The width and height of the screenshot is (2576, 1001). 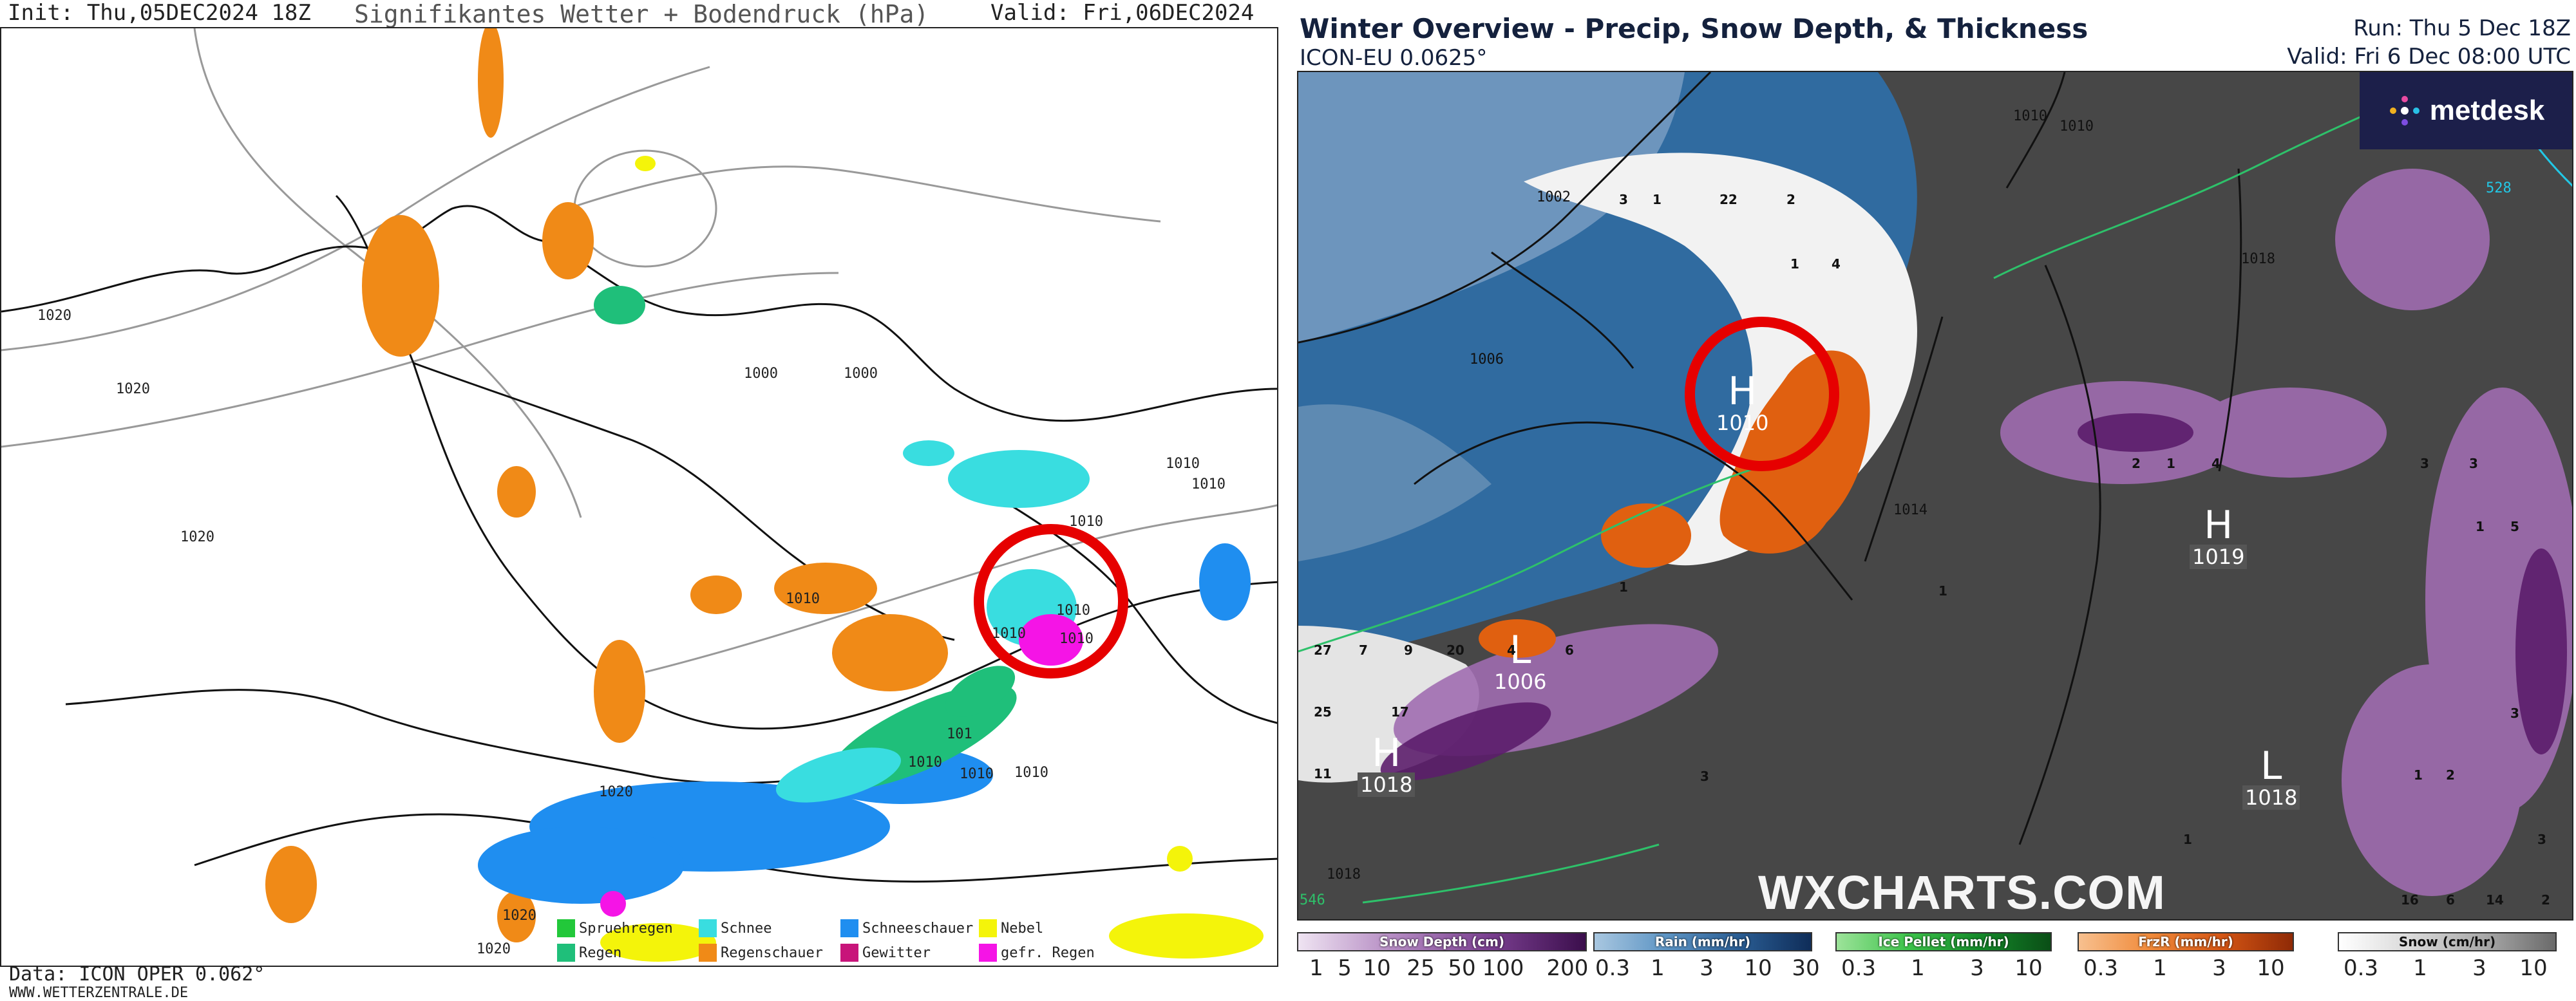 What do you see at coordinates (907, 928) in the screenshot?
I see `legend-item: Schneeschauer` at bounding box center [907, 928].